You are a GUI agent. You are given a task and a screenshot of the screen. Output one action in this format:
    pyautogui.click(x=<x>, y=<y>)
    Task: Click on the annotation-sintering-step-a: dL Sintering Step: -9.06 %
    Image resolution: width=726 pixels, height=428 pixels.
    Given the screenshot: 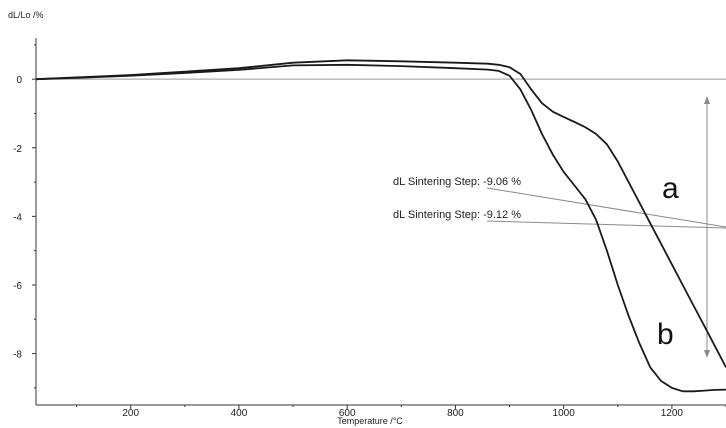 What is the action you would take?
    pyautogui.click(x=457, y=182)
    